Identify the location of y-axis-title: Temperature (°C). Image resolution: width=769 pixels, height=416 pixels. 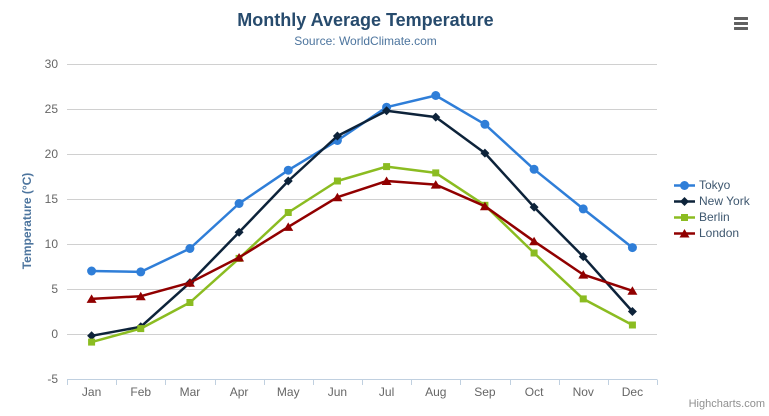
(27, 221).